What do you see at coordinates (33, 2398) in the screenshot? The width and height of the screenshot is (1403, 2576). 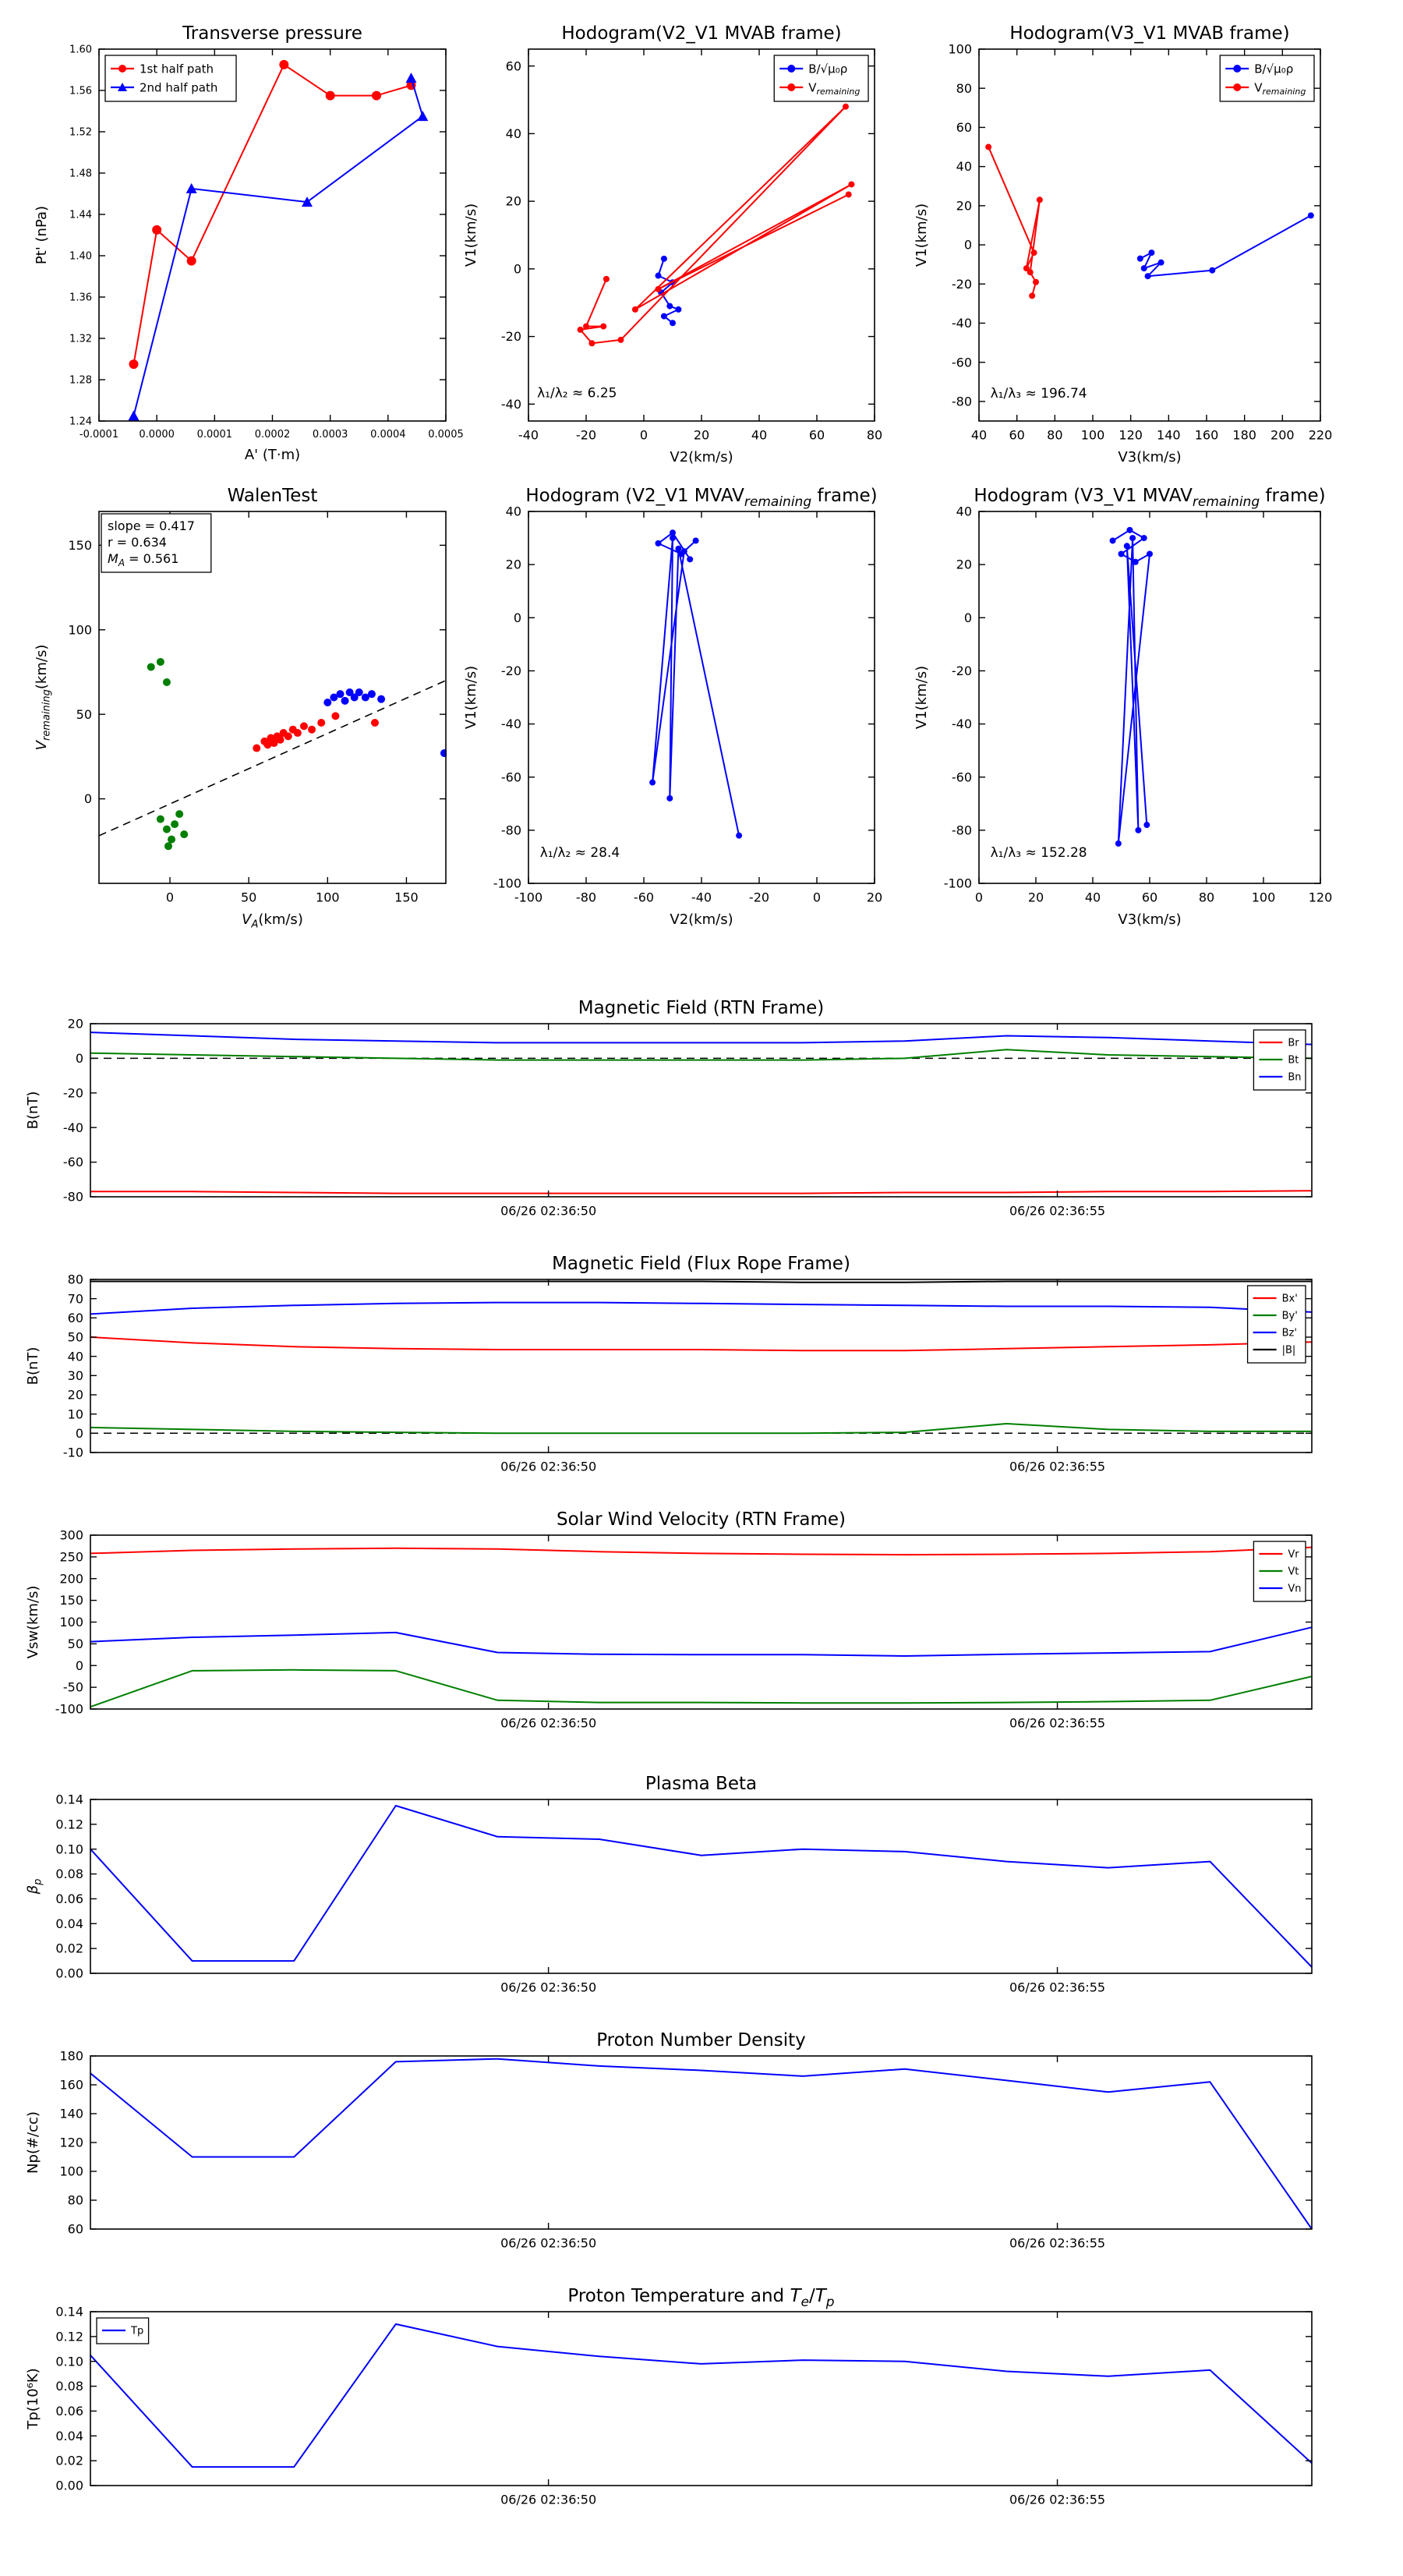 I see `proton-temp-ylabel: Tp(10⁶K)` at bounding box center [33, 2398].